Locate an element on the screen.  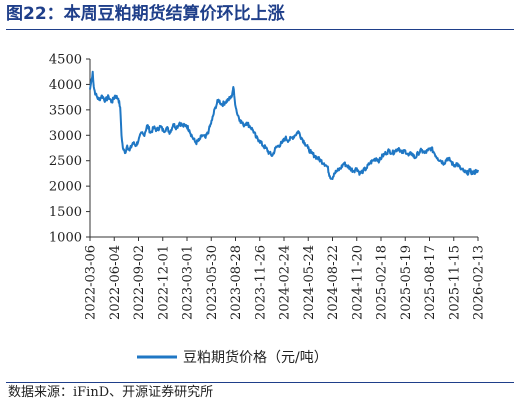
y-tick-label: 4500 is located at coordinates (65, 60).